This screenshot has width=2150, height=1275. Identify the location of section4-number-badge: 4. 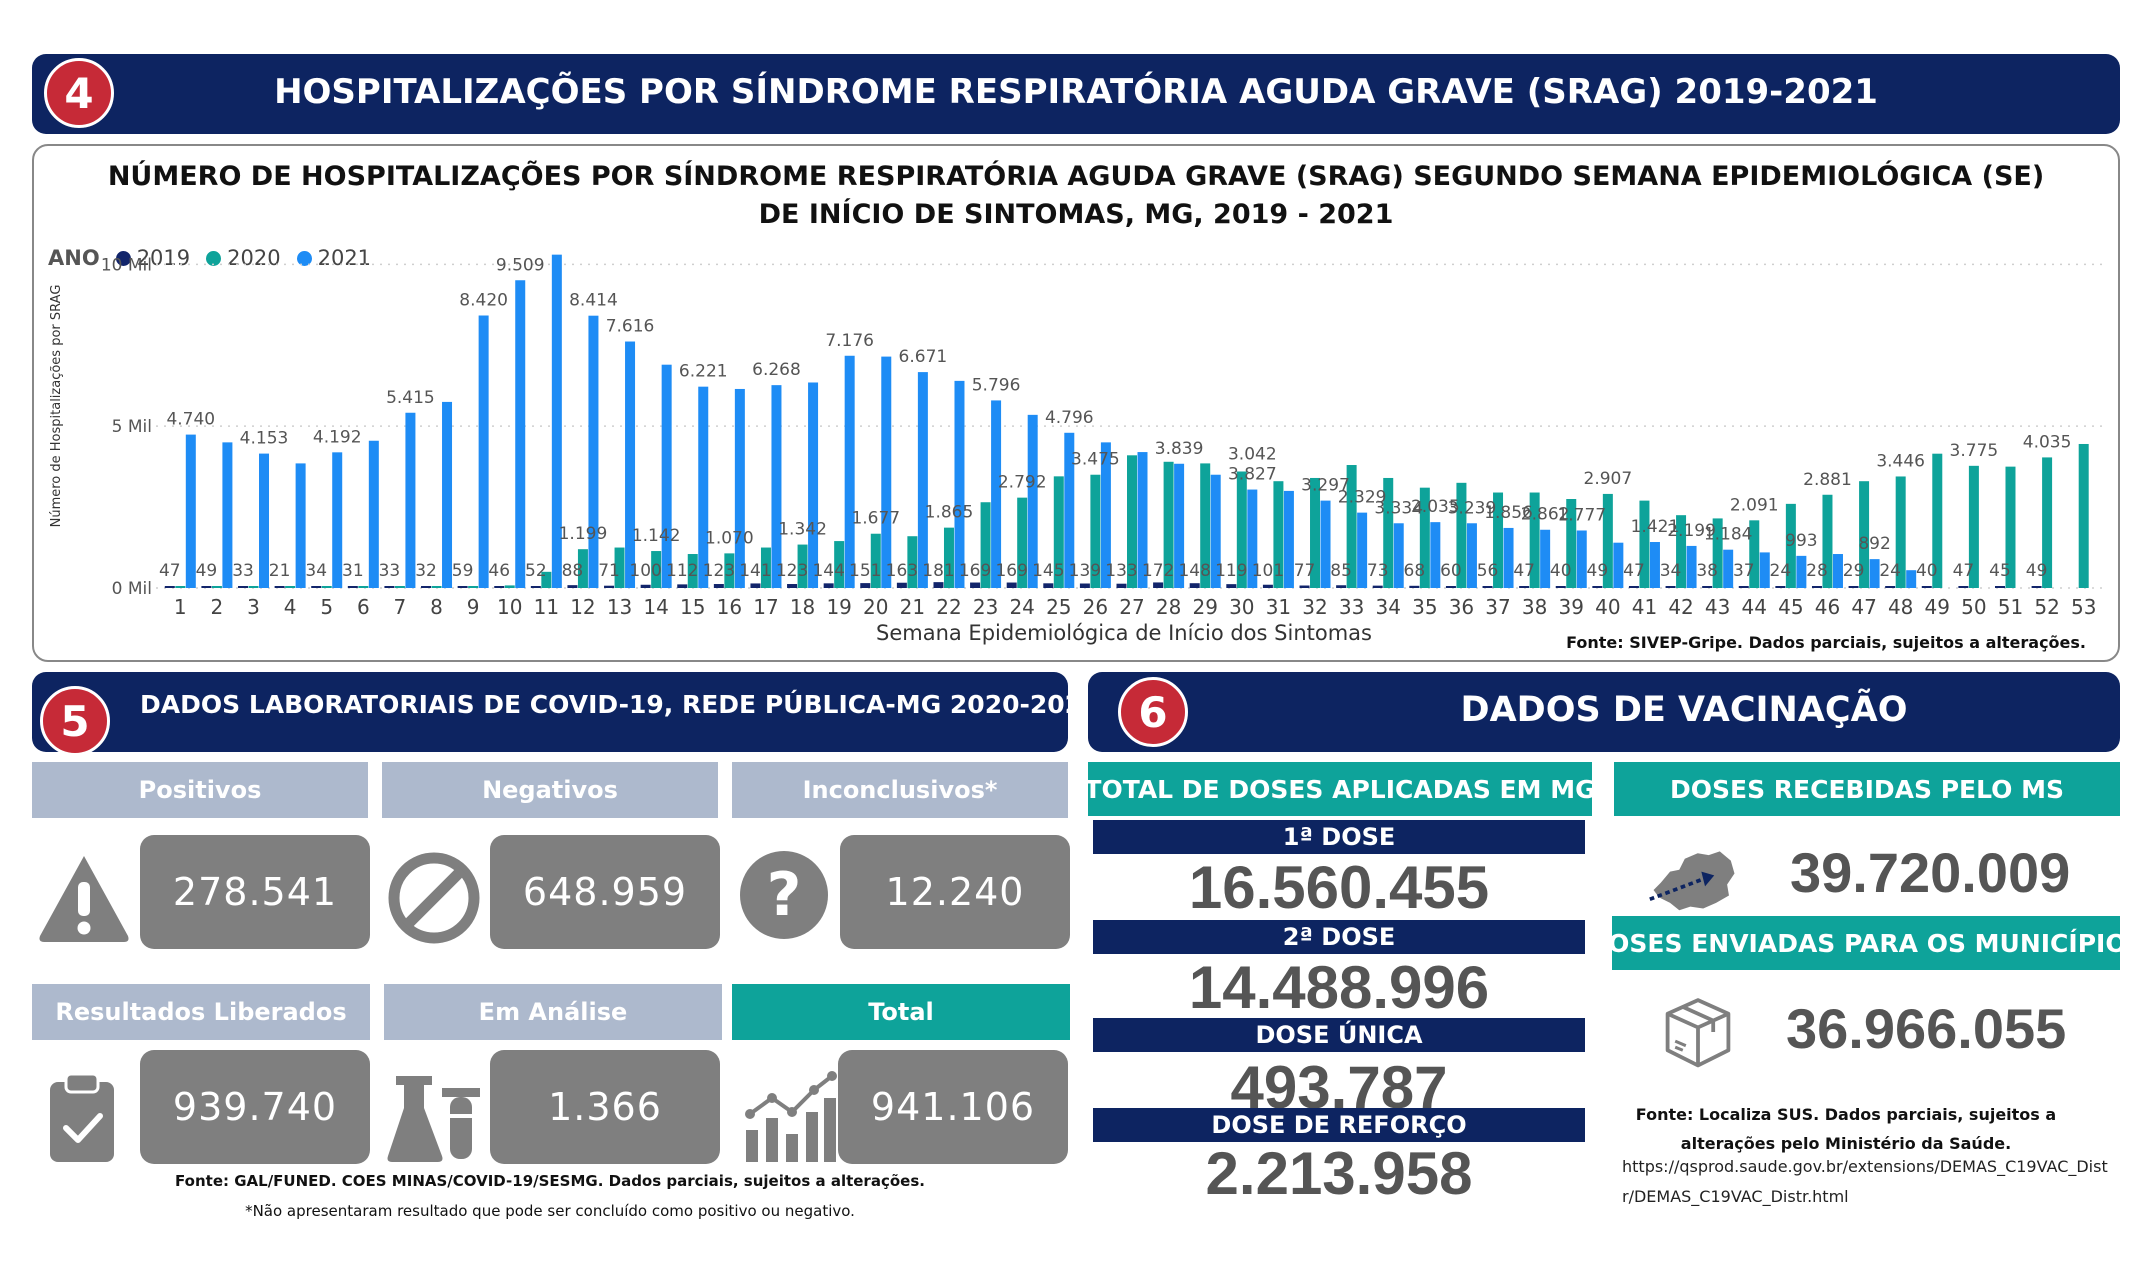
(79, 93).